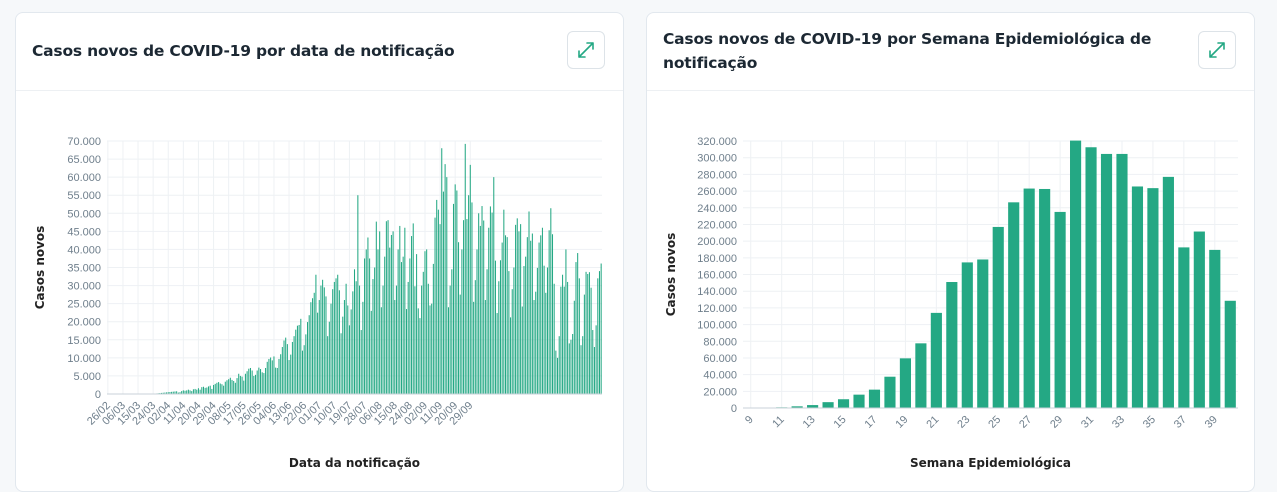 The width and height of the screenshot is (1277, 492). What do you see at coordinates (717, 276) in the screenshot?
I see `y-tick-label: 160.000` at bounding box center [717, 276].